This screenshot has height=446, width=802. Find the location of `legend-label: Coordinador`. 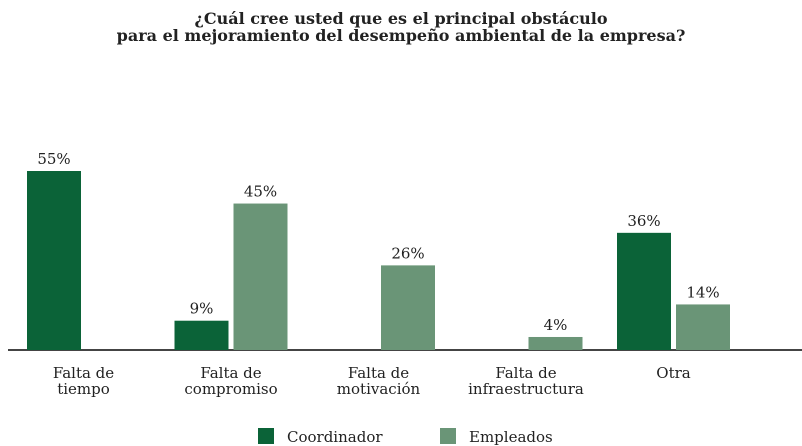

legend-label: Coordinador is located at coordinates (335, 437).